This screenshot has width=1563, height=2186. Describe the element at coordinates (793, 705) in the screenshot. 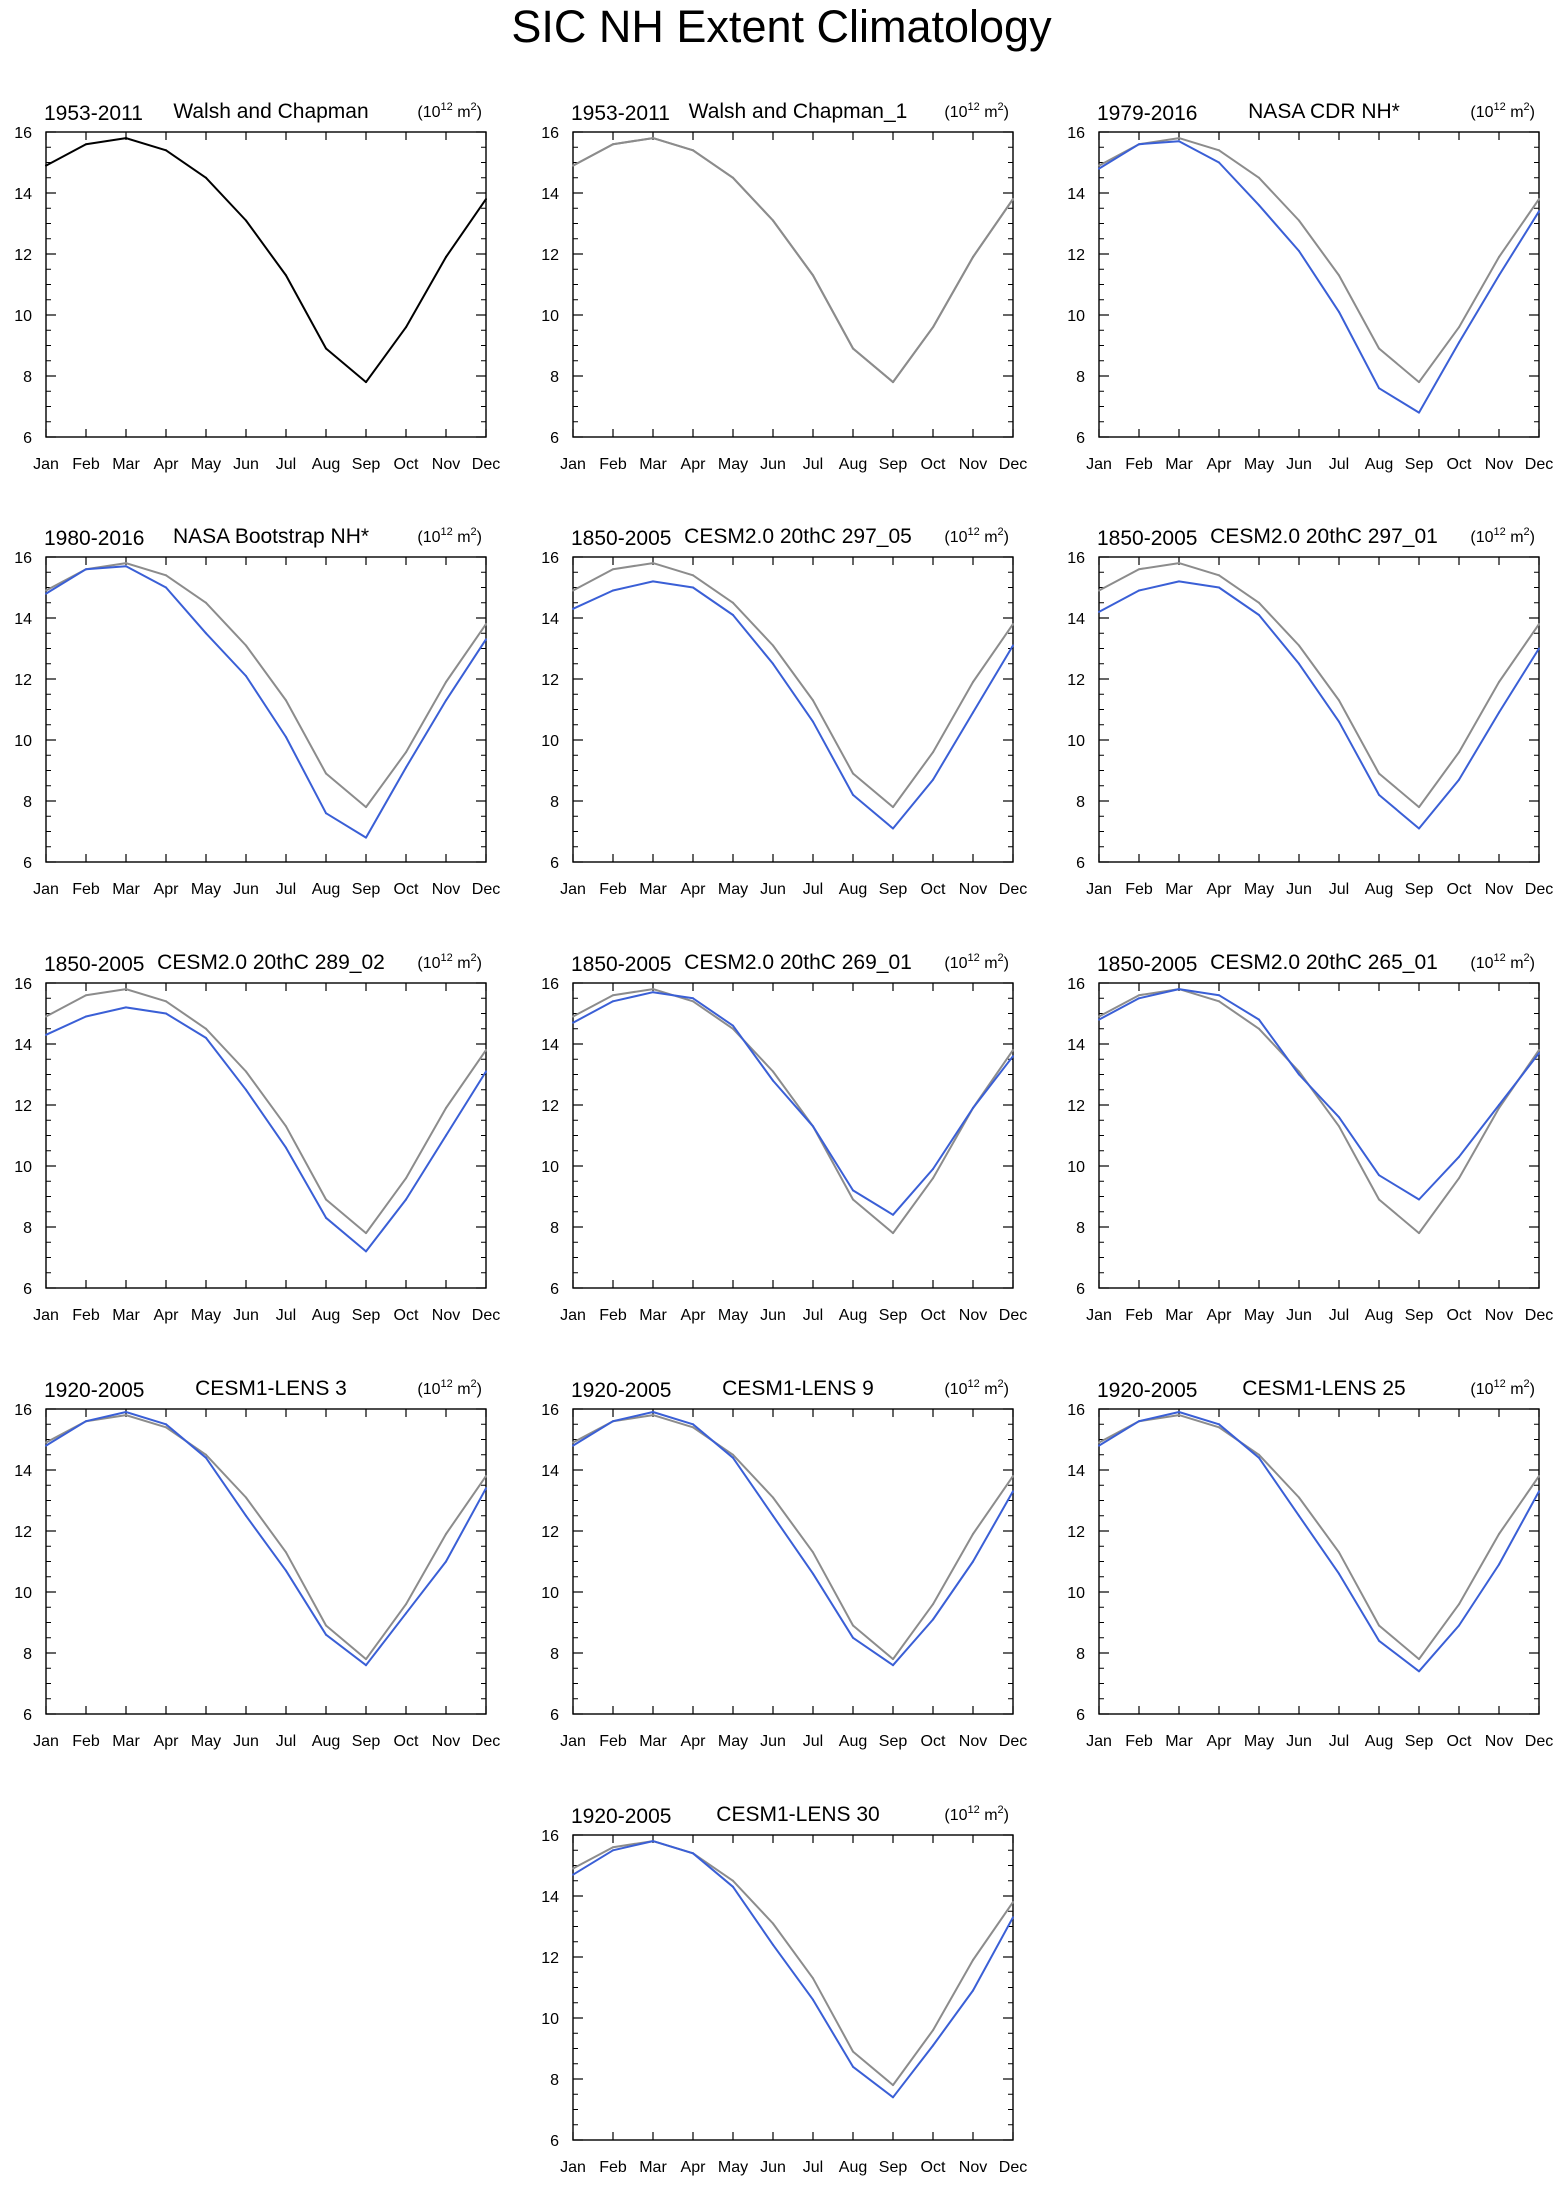

I see `series-line-model` at that location.